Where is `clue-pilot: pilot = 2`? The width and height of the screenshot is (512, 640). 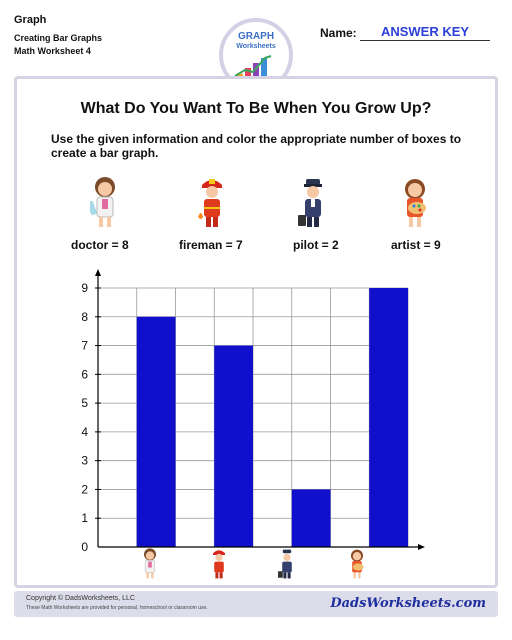
clue-pilot: pilot = 2 is located at coordinates (316, 245).